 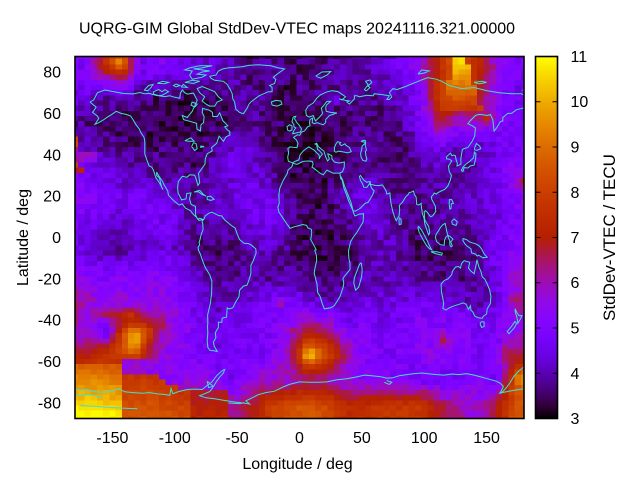 I want to click on svg-text: 6, so click(x=575, y=283).